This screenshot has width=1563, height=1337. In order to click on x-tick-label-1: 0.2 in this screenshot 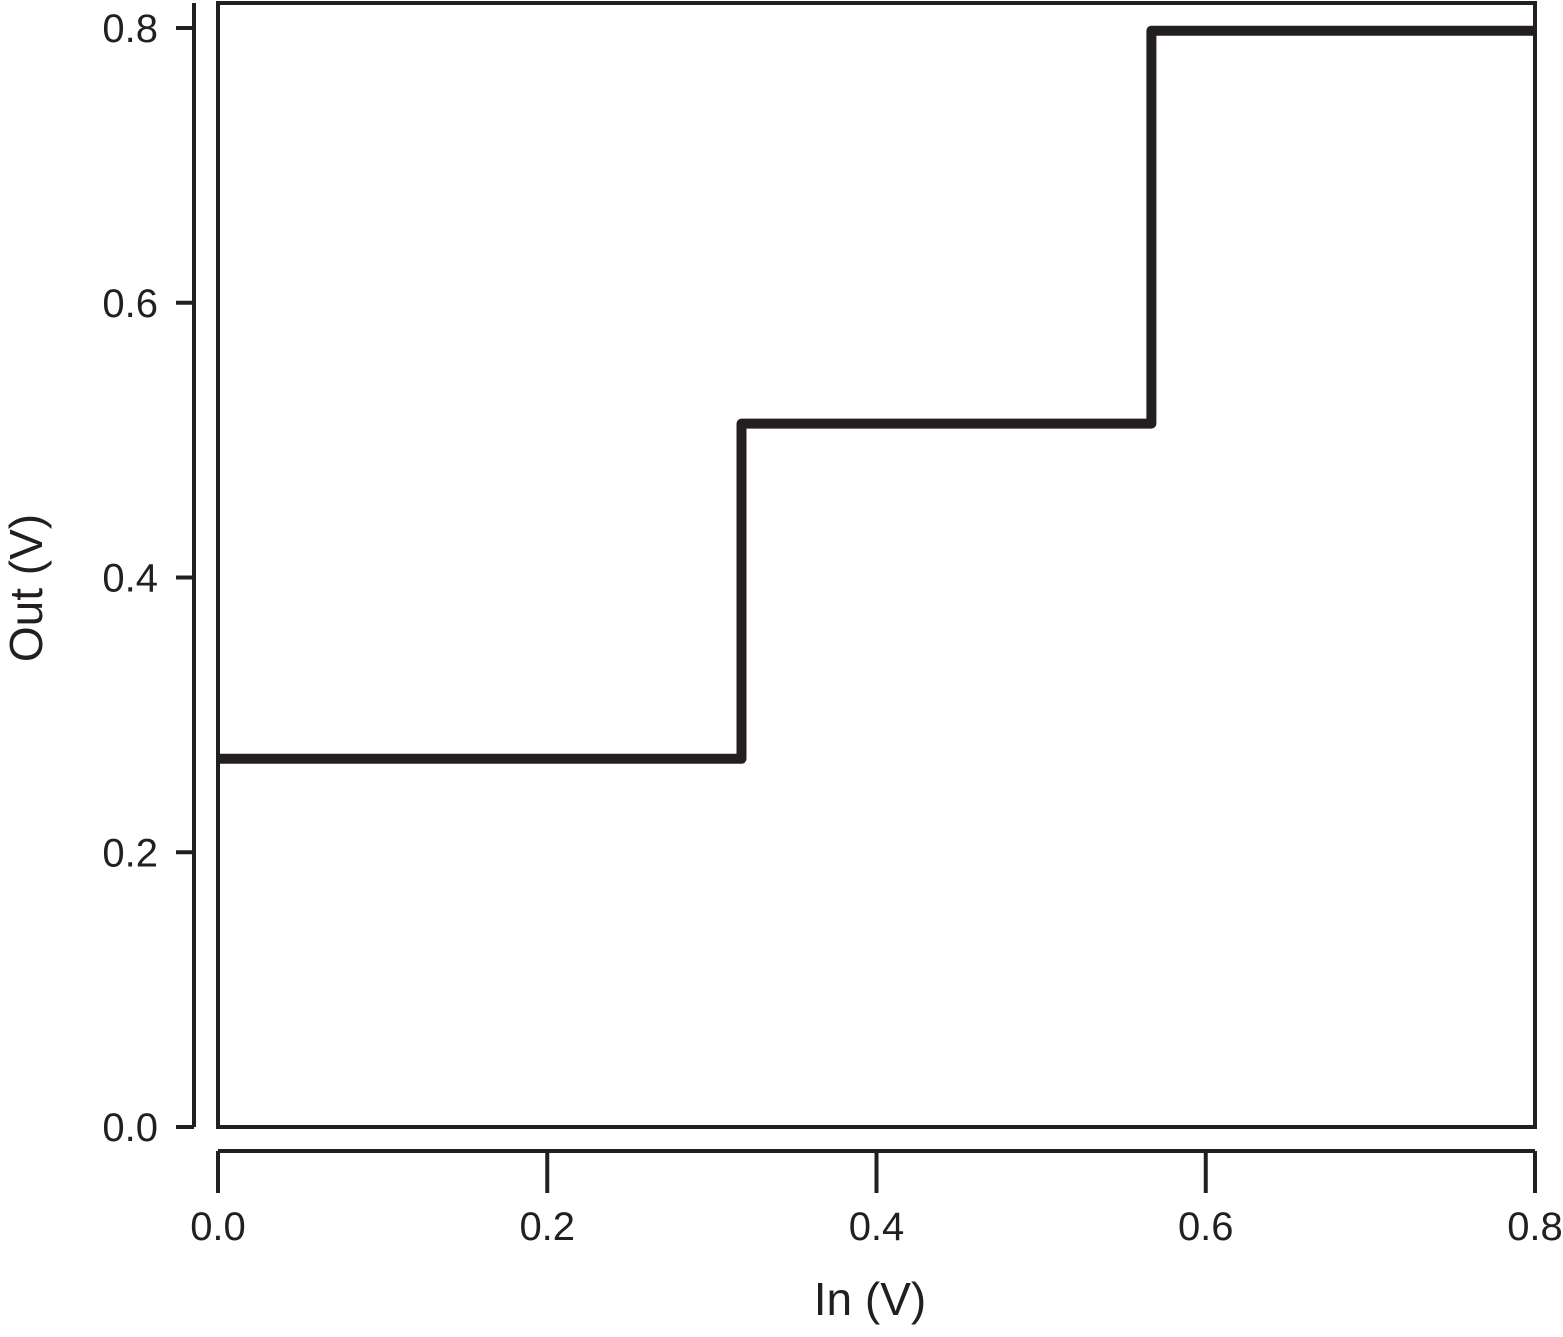, I will do `click(547, 1227)`.